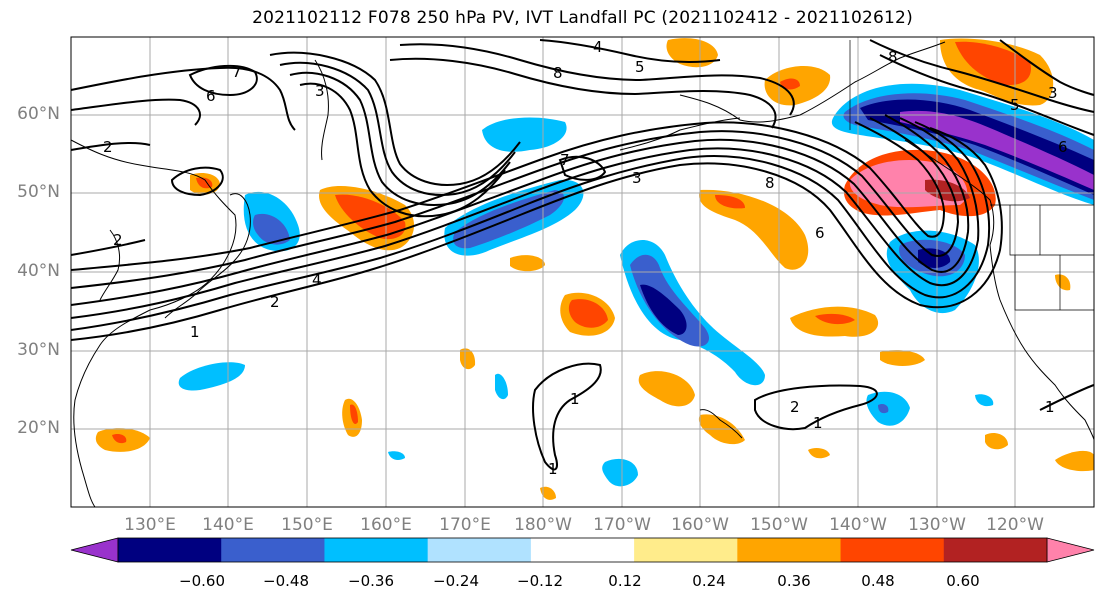 The image size is (1105, 601). Describe the element at coordinates (307, 525) in the screenshot. I see `lon-label: 150°E` at that location.